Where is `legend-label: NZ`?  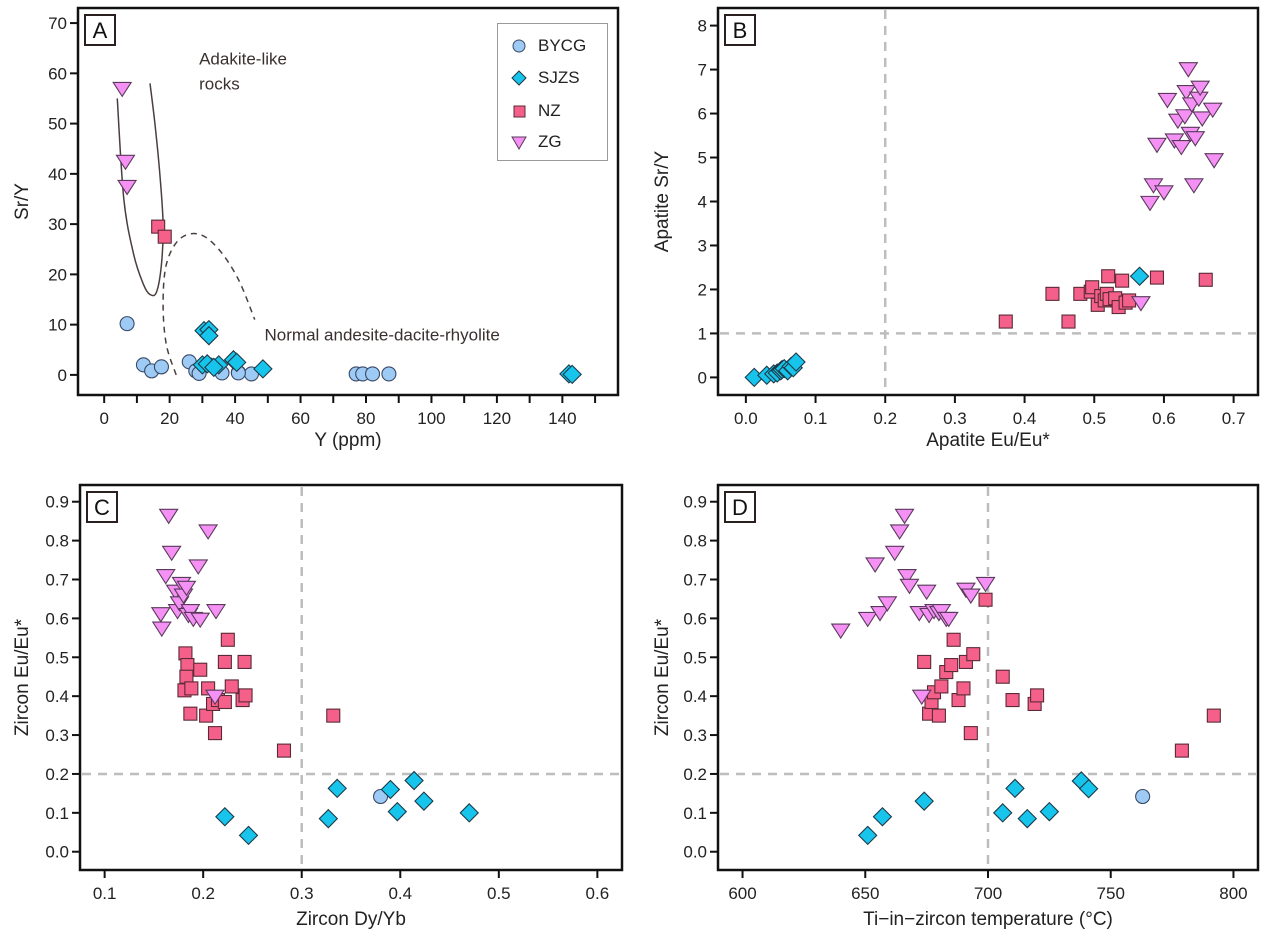 legend-label: NZ is located at coordinates (549, 110).